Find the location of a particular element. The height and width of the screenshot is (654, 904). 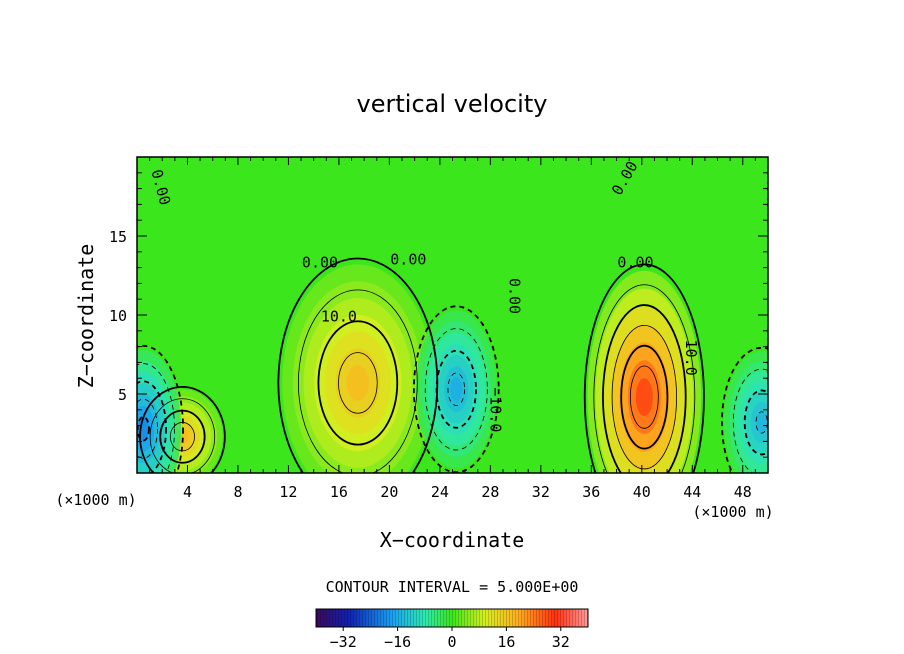

x-tick-label: 36 is located at coordinates (591, 492).